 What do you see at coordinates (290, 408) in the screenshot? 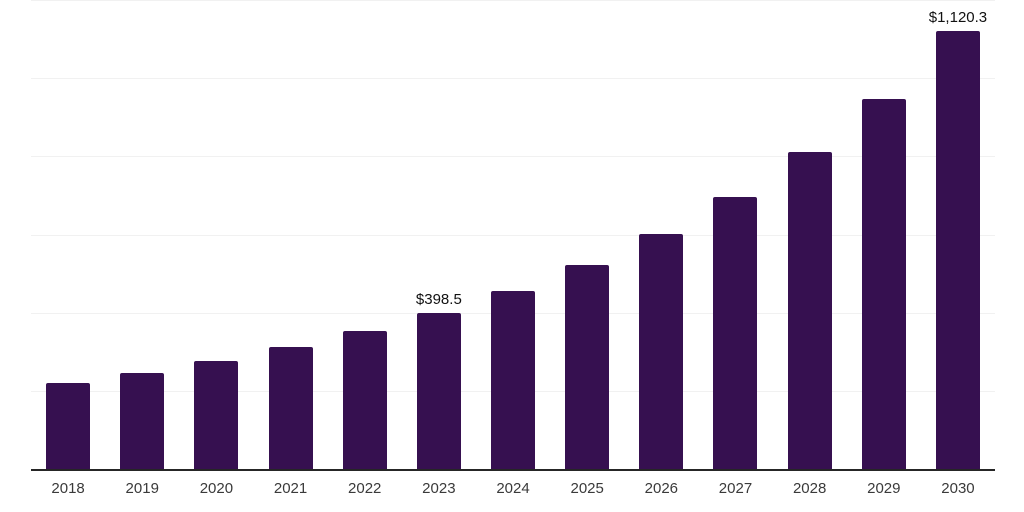
I see `bar-2021` at bounding box center [290, 408].